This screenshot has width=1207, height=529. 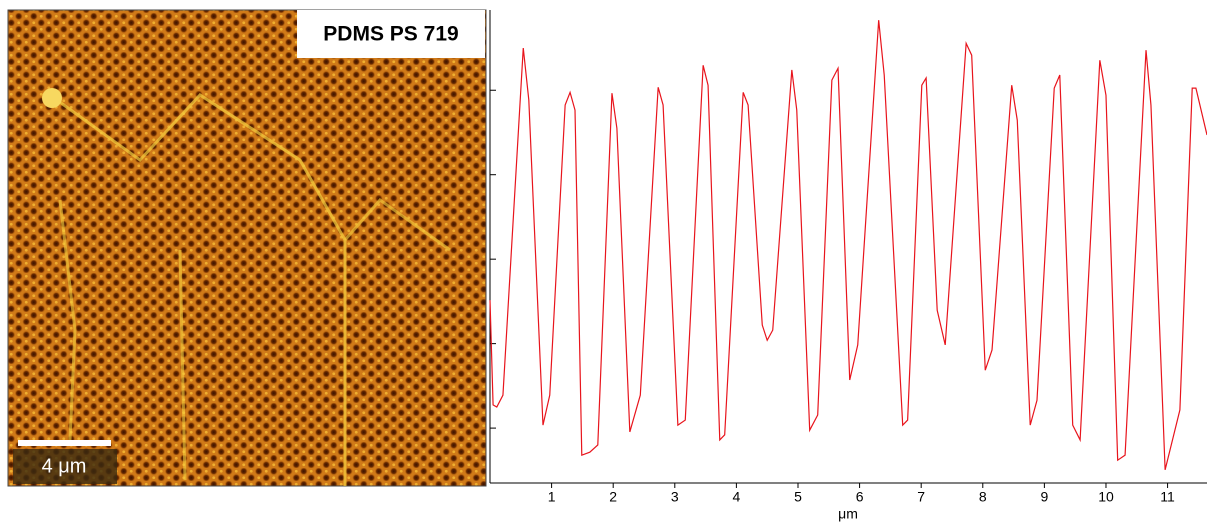 What do you see at coordinates (983, 497) in the screenshot?
I see `x-tick-label: 8` at bounding box center [983, 497].